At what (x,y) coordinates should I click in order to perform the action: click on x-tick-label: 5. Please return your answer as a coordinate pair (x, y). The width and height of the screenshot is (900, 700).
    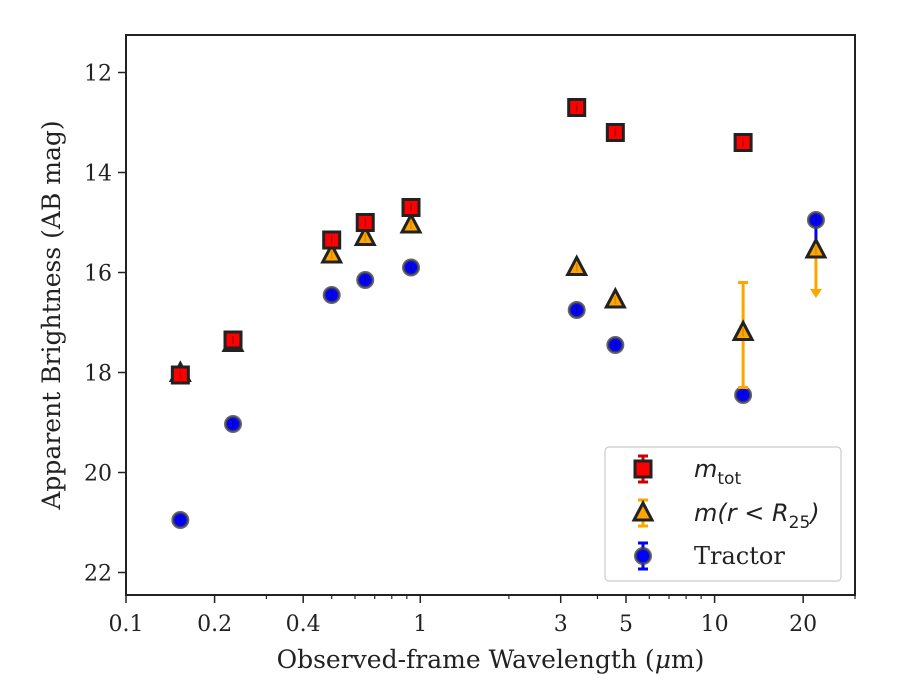
    Looking at the image, I should click on (626, 624).